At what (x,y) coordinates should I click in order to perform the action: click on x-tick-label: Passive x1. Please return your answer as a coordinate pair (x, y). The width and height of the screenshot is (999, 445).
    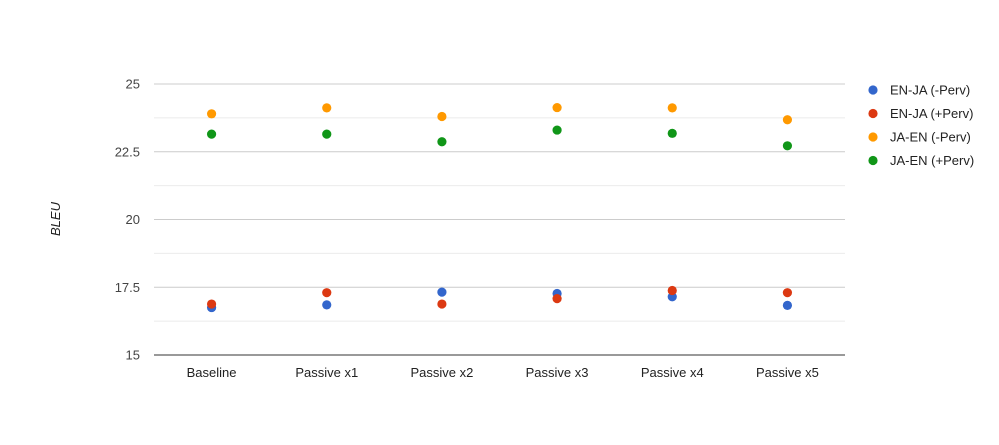
    Looking at the image, I should click on (326, 372).